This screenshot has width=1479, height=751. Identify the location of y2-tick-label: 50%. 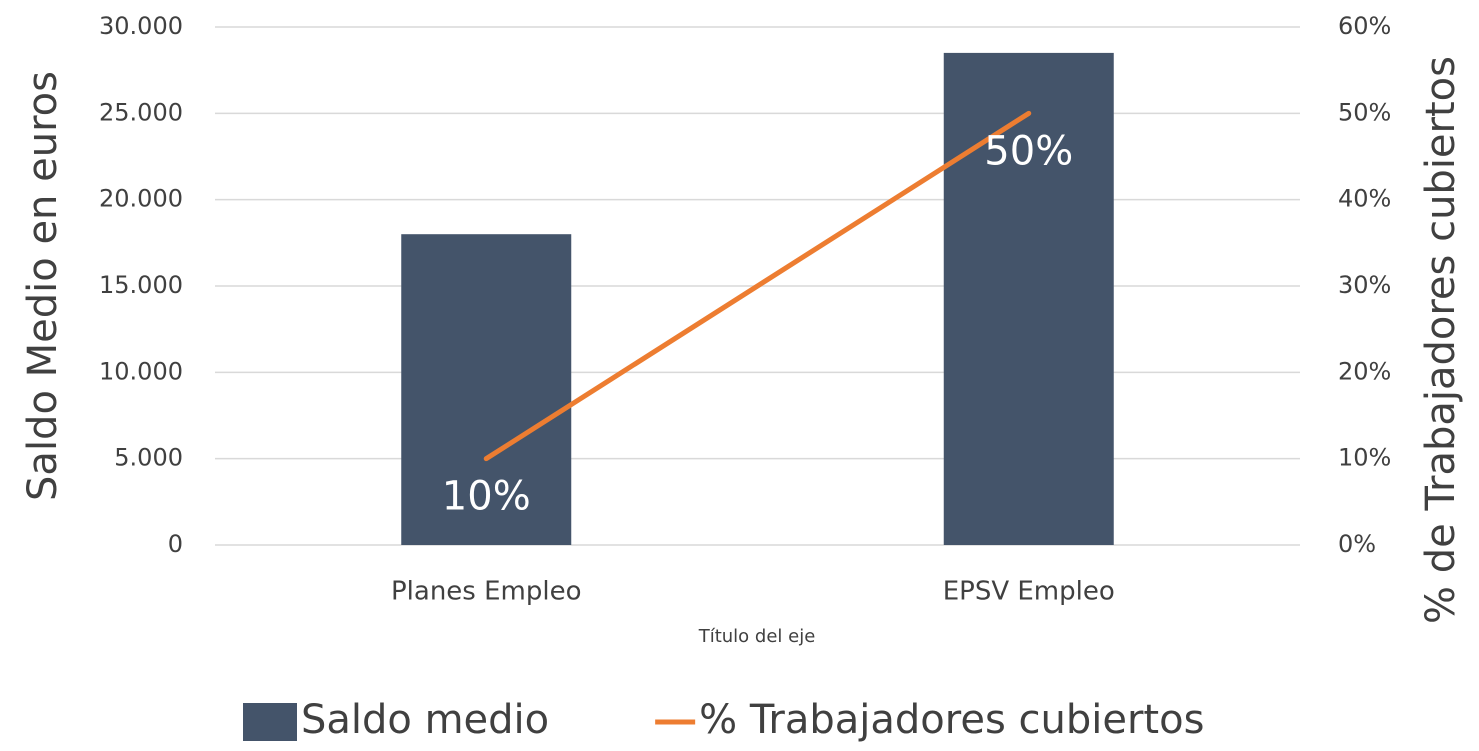
(1364, 112).